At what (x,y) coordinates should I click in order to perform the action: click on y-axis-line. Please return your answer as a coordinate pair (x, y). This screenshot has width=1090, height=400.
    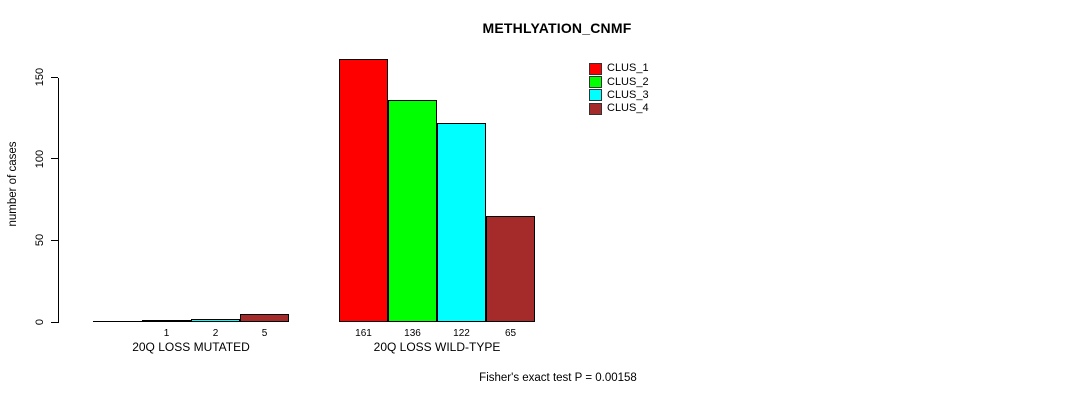
    Looking at the image, I should click on (58, 200).